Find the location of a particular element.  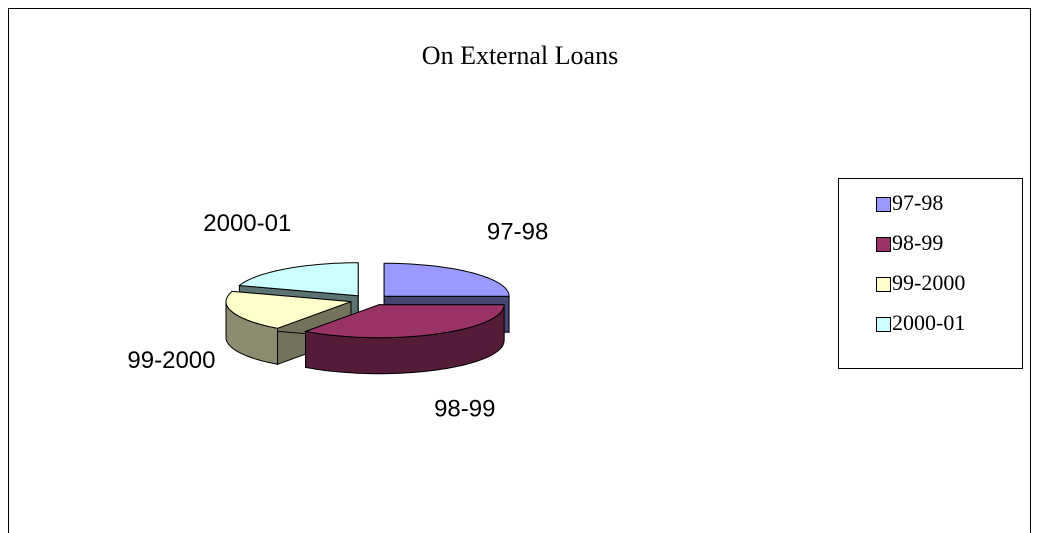

chart-title: On External Loans is located at coordinates (520, 55).